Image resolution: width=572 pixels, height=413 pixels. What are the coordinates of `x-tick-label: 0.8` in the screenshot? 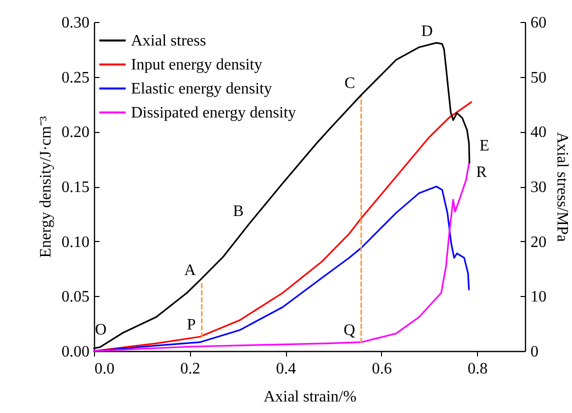 It's located at (478, 369).